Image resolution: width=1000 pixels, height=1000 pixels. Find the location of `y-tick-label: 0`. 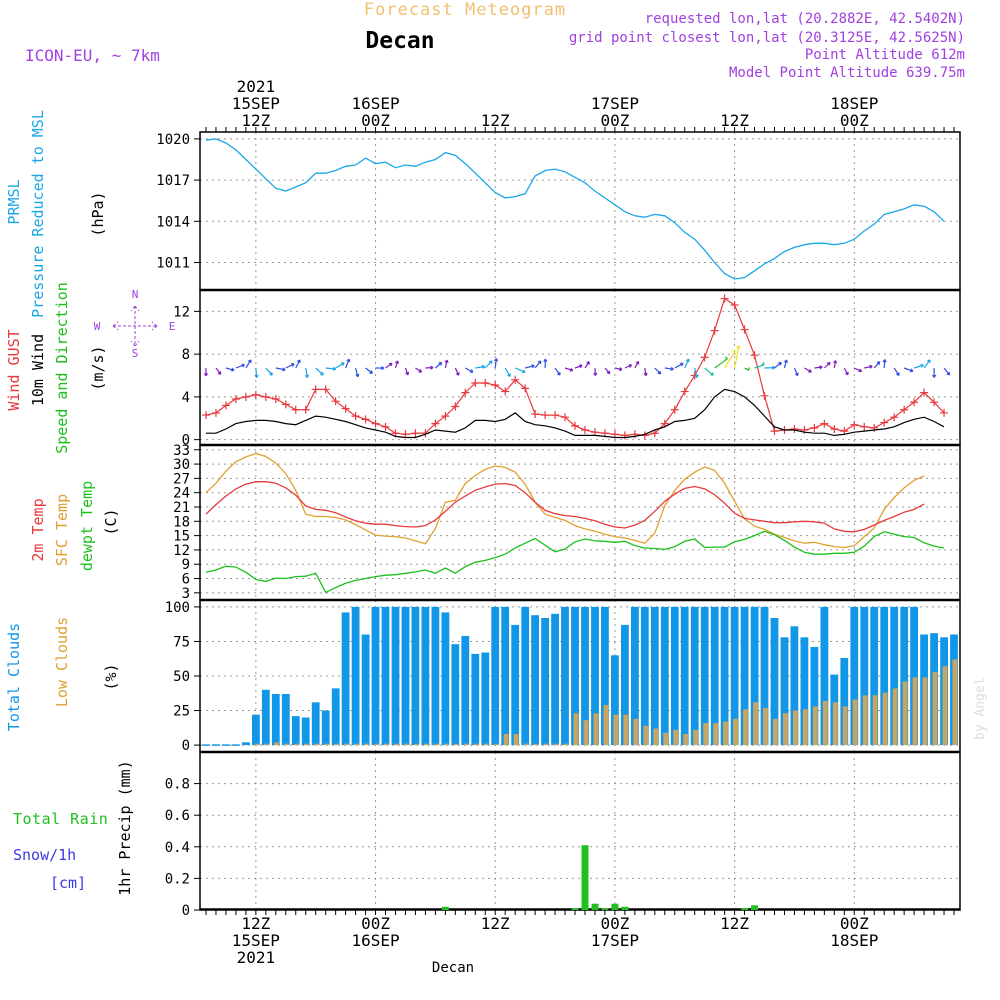

y-tick-label: 0 is located at coordinates (186, 441).